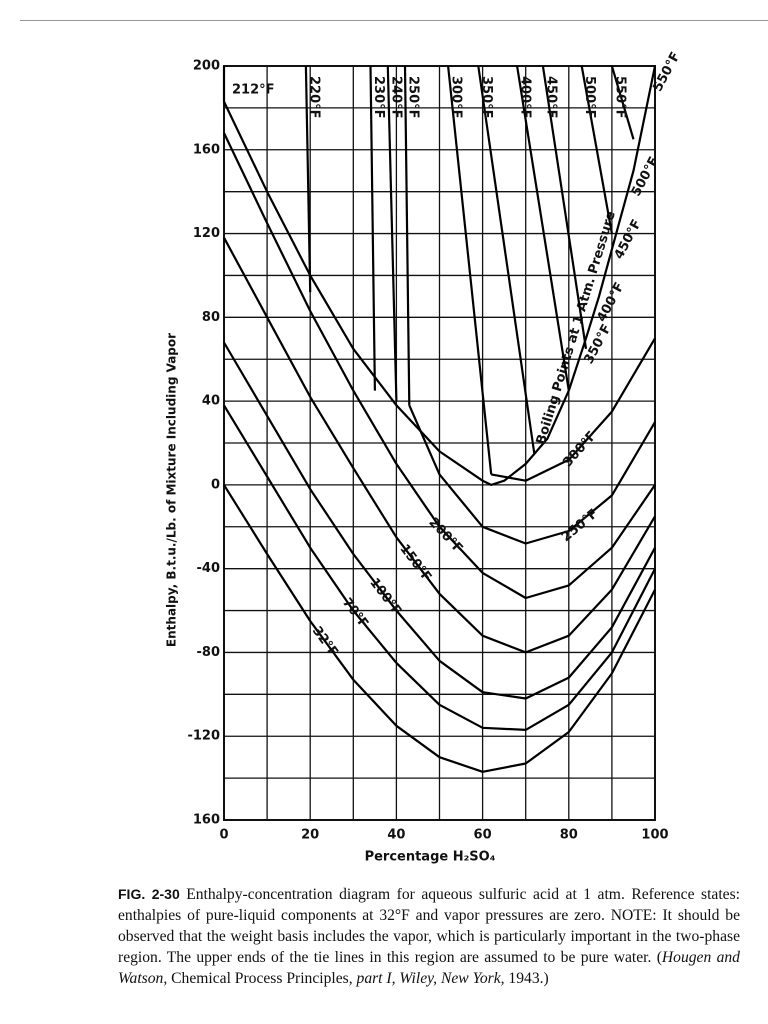 This screenshot has width=768, height=1024. Describe the element at coordinates (628, 239) in the screenshot. I see `point-label: 450°F` at that location.